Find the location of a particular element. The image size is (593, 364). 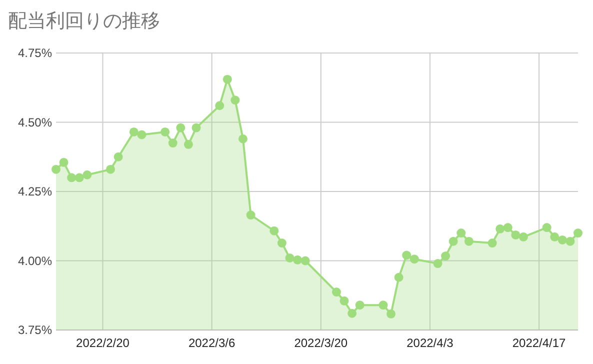

y-tick-label: 4.50% is located at coordinates (35, 122).